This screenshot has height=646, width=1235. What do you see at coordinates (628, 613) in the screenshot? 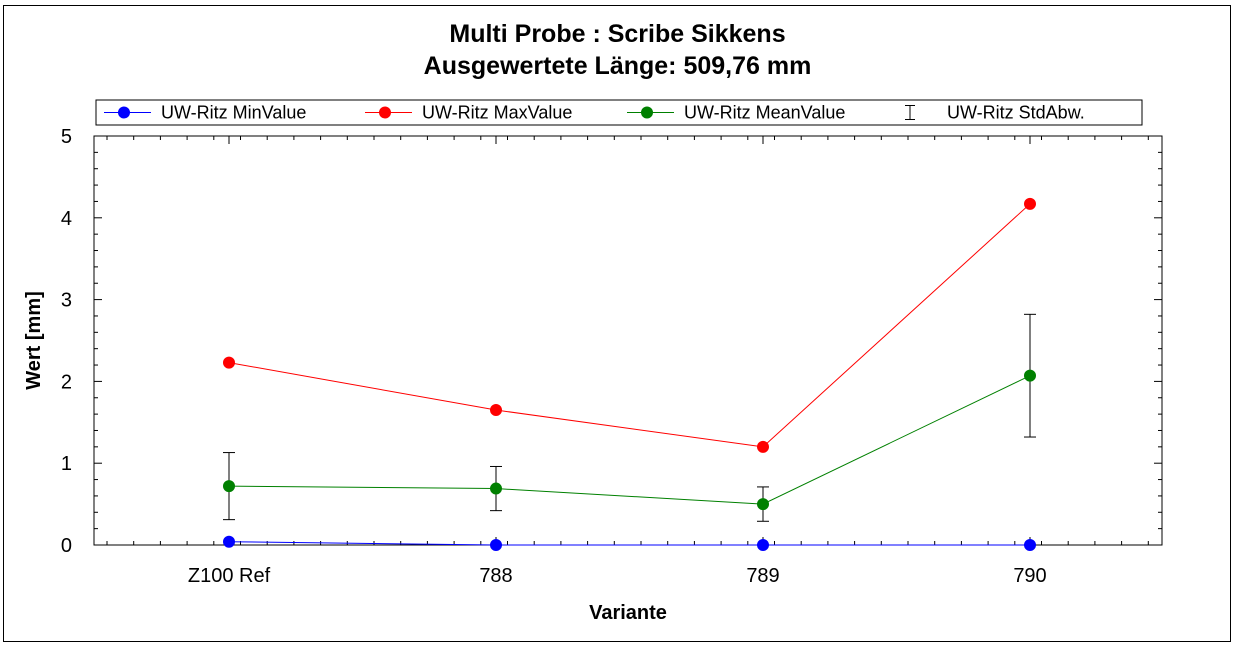
I see `x-axis-label: Variante` at bounding box center [628, 613].